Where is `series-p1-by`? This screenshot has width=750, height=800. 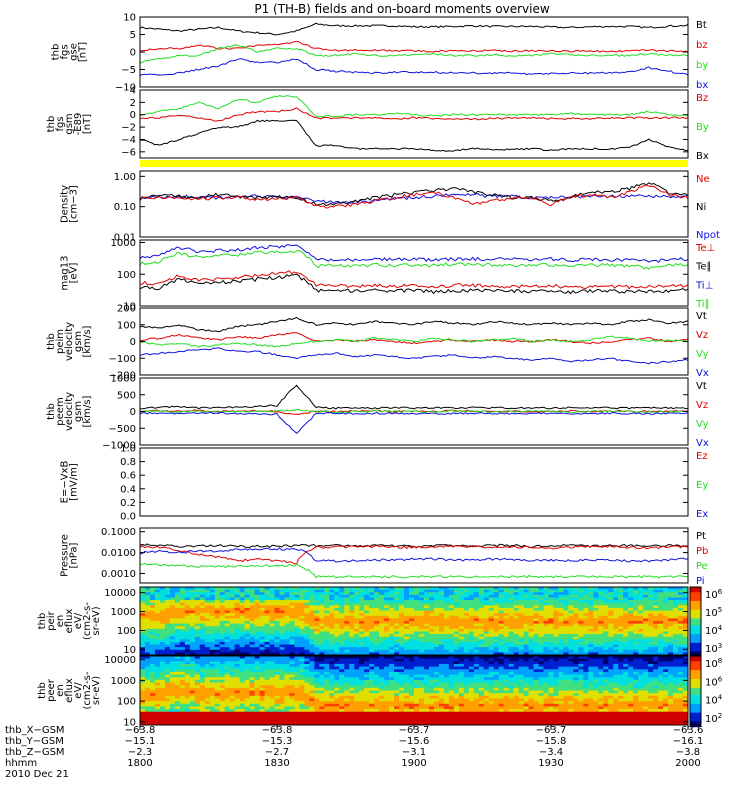 series-p1-by is located at coordinates (414, 54).